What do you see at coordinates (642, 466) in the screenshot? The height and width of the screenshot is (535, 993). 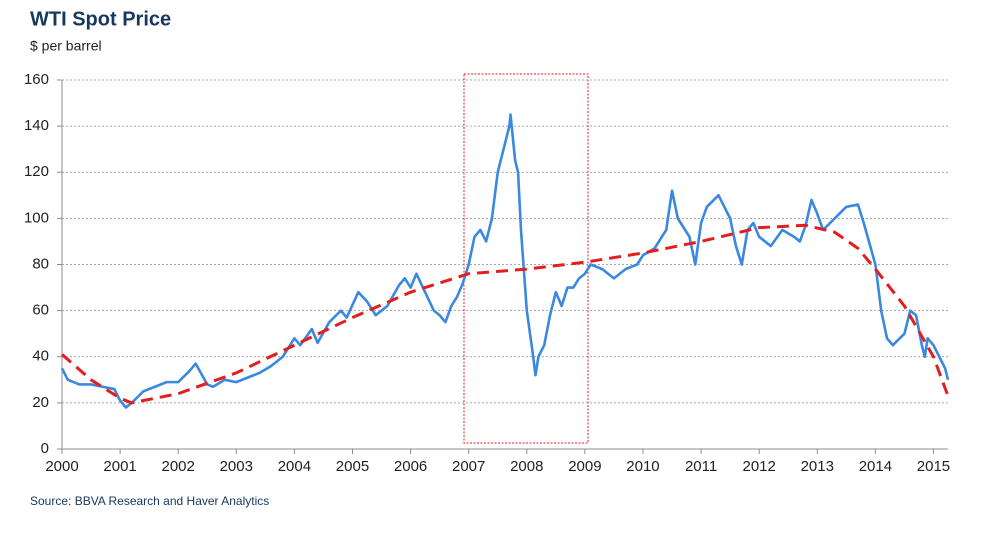 I see `x-tick-label: 2010` at bounding box center [642, 466].